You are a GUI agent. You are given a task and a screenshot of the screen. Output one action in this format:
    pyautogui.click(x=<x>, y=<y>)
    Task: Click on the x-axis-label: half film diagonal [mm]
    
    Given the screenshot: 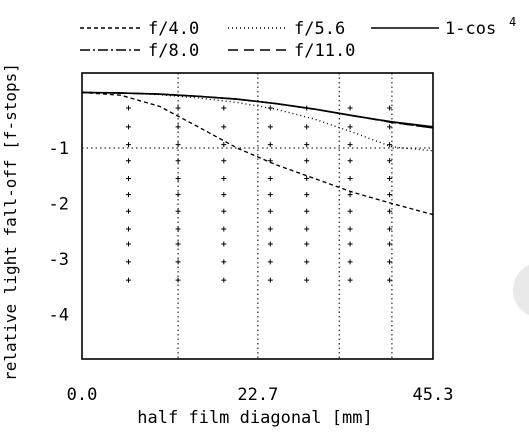 What is the action you would take?
    pyautogui.click(x=254, y=418)
    